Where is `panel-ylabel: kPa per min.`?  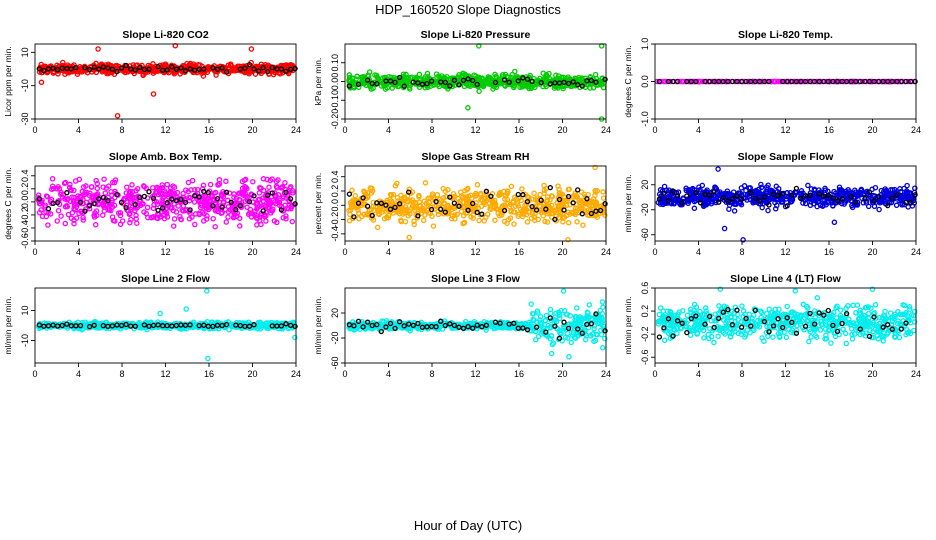 panel-ylabel: kPa per min. is located at coordinates (318, 82).